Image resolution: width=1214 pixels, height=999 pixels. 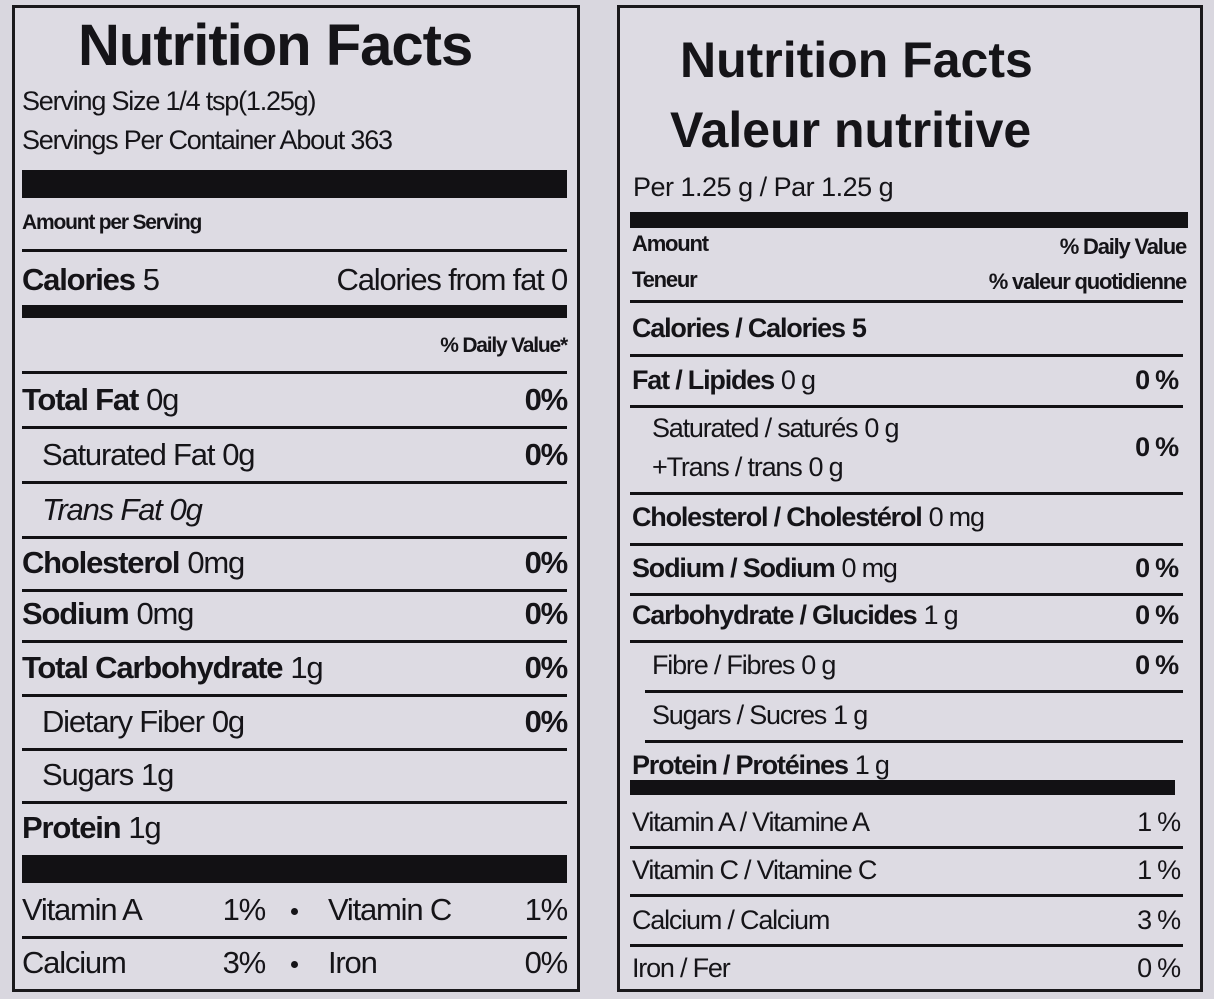 I want to click on amount: Amount, so click(x=670, y=243).